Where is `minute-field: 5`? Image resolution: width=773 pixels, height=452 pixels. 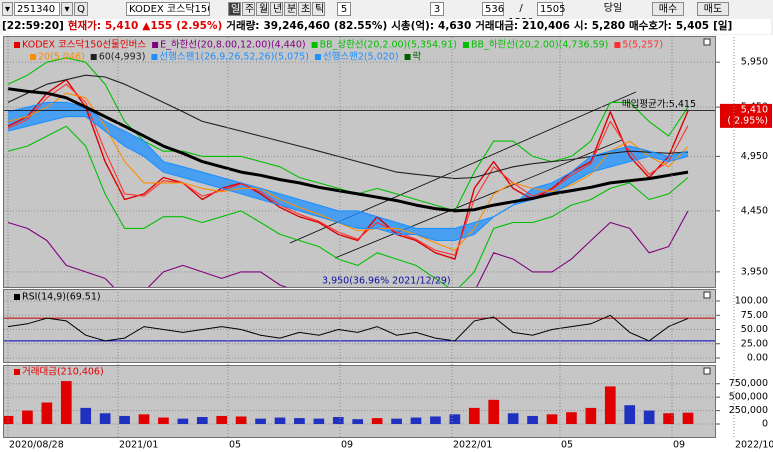 minute-field: 5 is located at coordinates (344, 9).